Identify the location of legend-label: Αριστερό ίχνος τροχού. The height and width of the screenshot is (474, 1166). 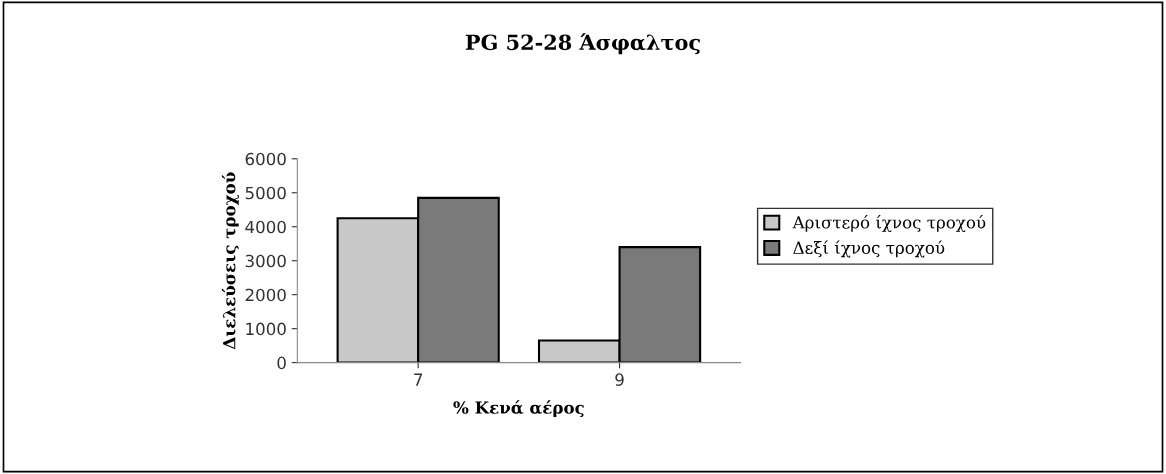
(889, 224).